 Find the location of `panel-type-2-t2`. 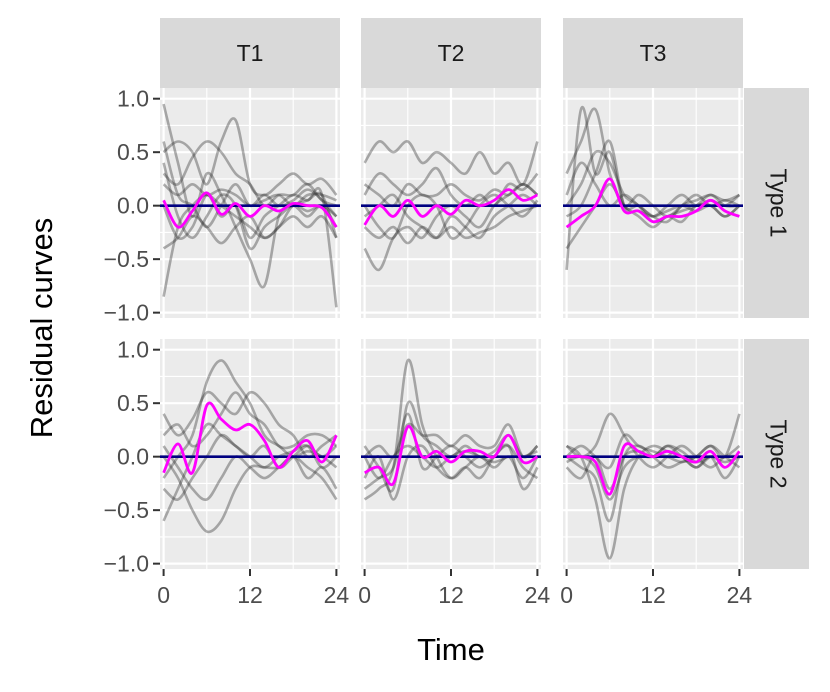

panel-type-2-t2 is located at coordinates (451, 454).